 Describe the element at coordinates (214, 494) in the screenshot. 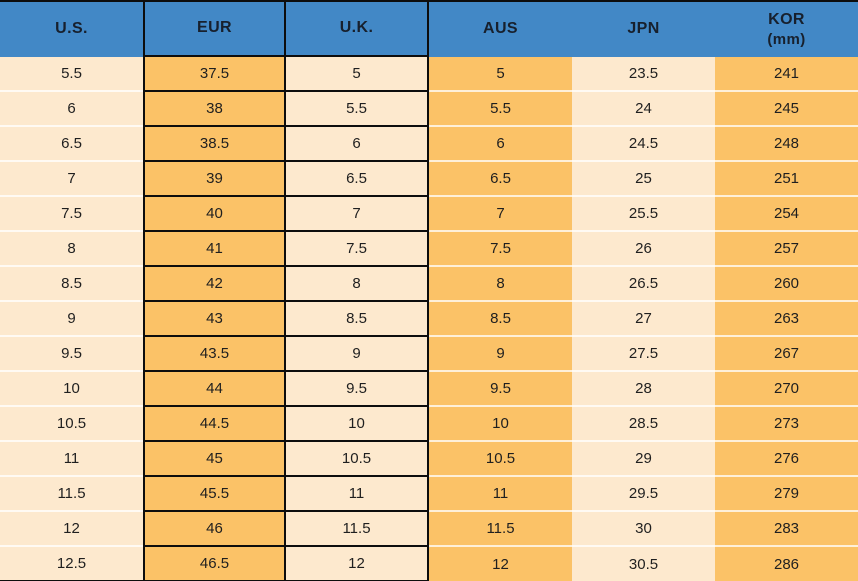

I see `cell-eur: 45.5` at that location.